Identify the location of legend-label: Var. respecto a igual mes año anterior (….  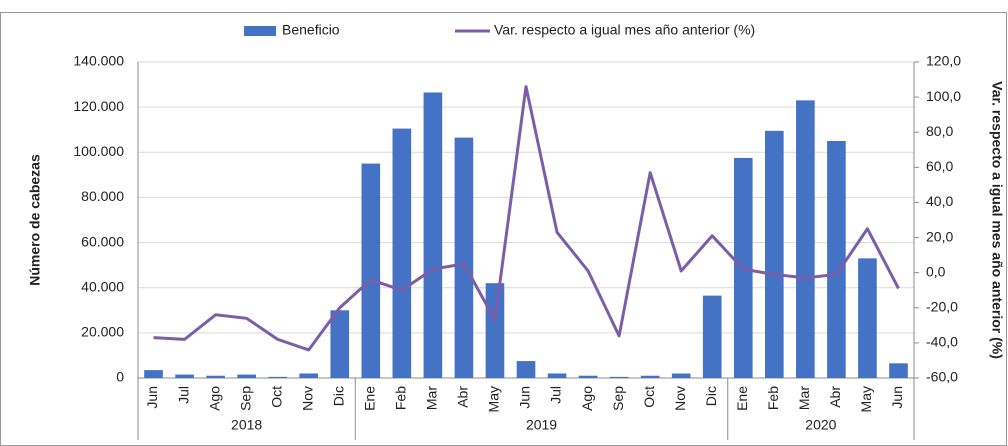
(624, 30).